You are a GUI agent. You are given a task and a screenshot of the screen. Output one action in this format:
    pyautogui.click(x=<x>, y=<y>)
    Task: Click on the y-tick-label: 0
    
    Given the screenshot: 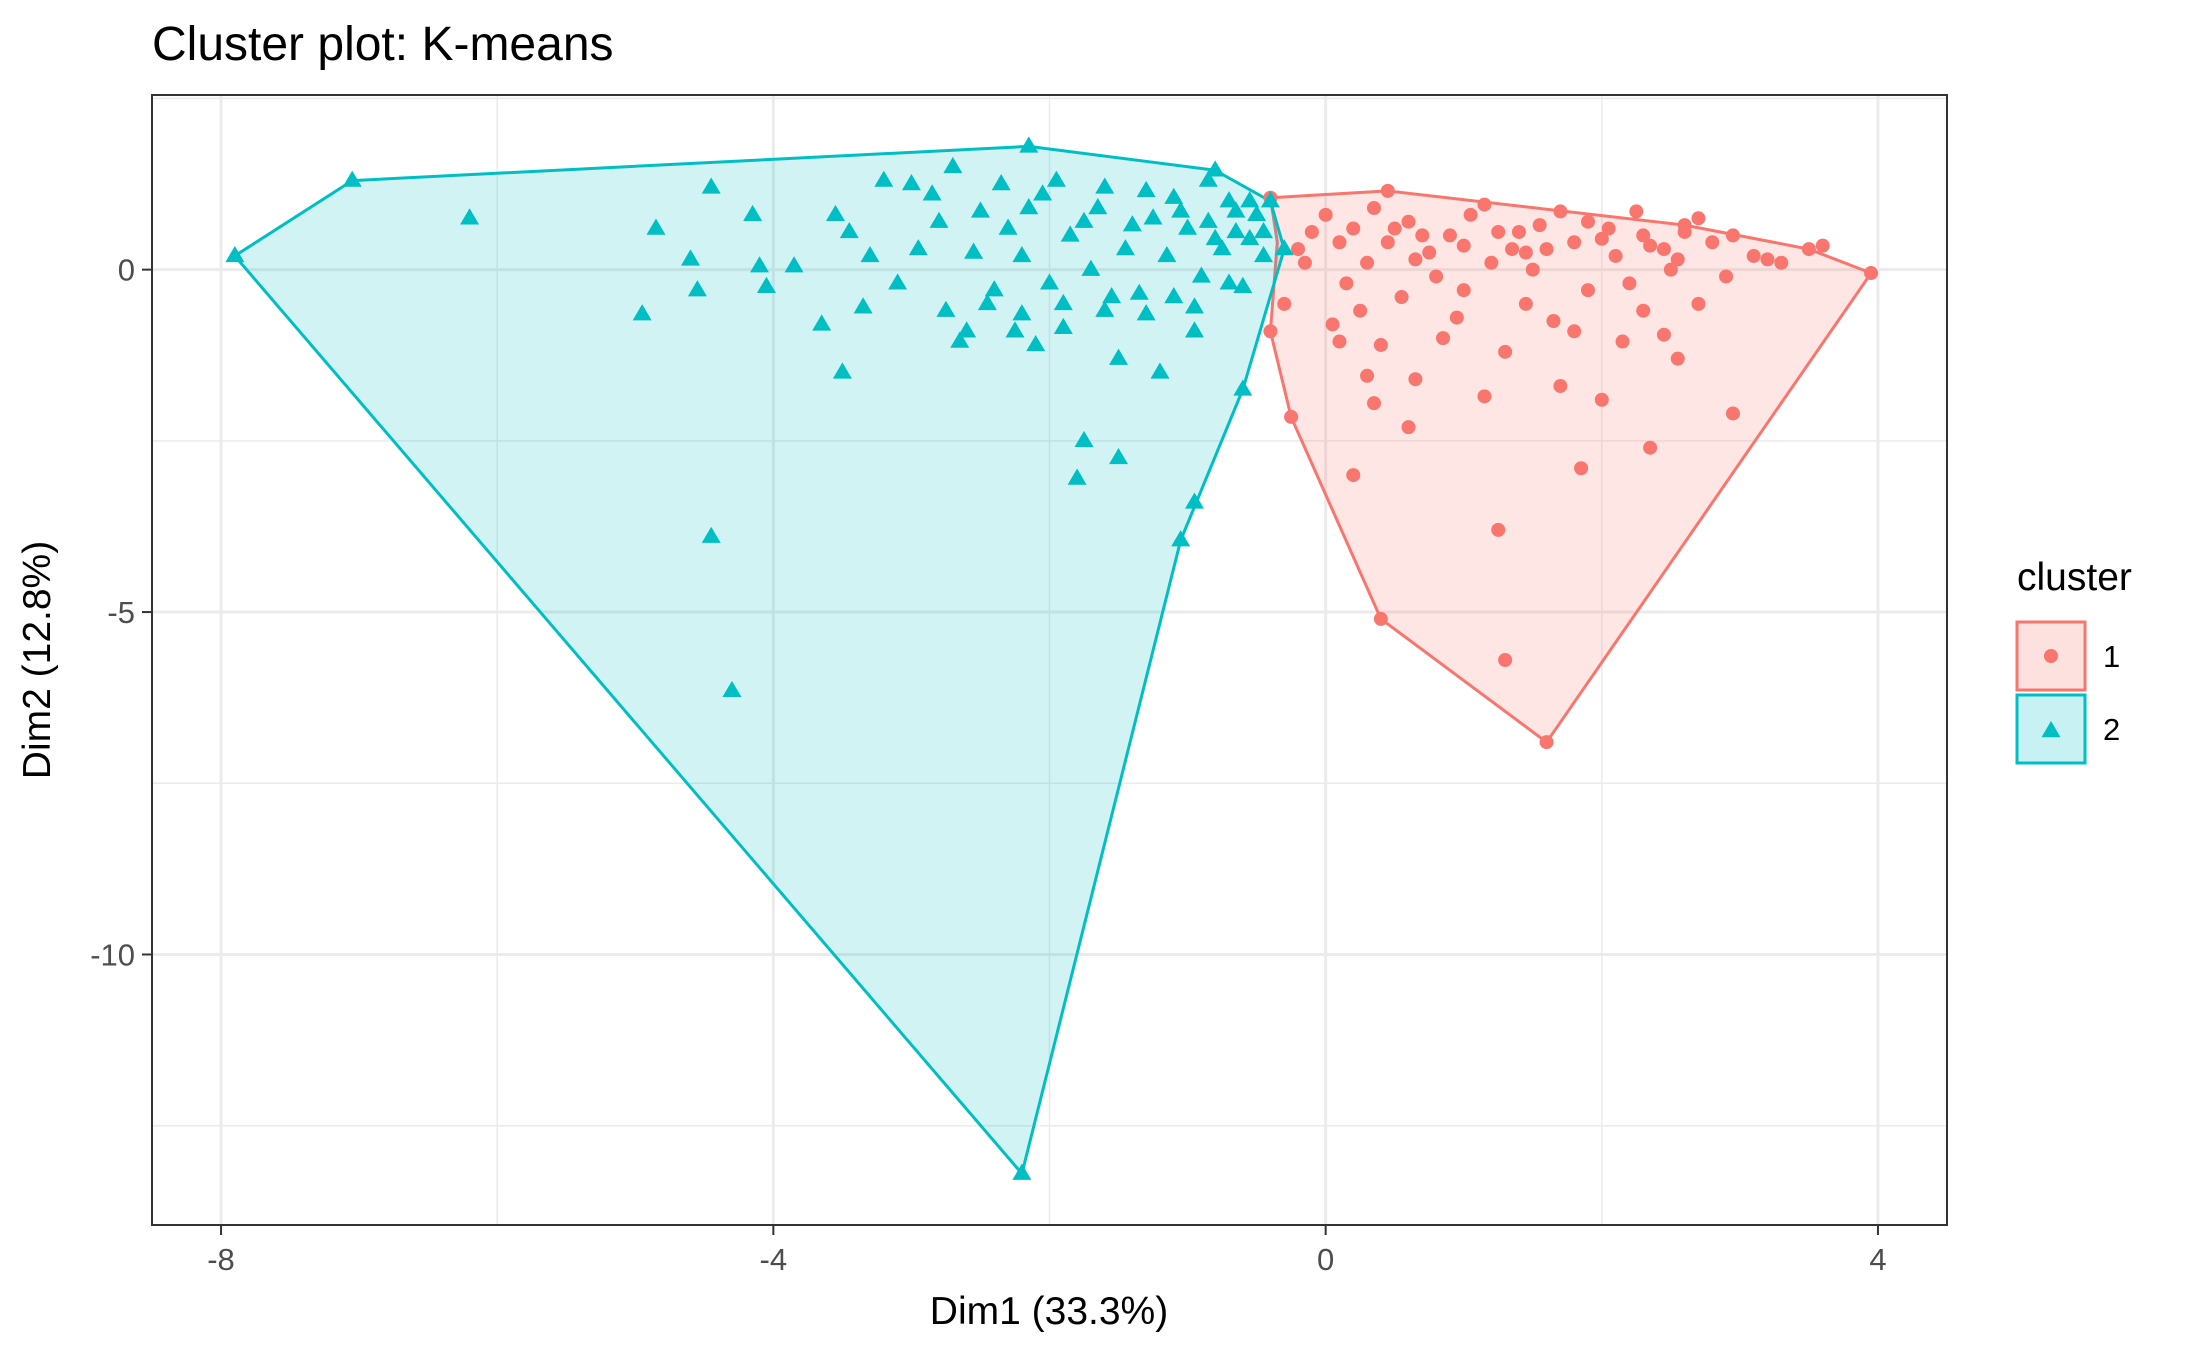 What is the action you would take?
    pyautogui.click(x=126, y=270)
    